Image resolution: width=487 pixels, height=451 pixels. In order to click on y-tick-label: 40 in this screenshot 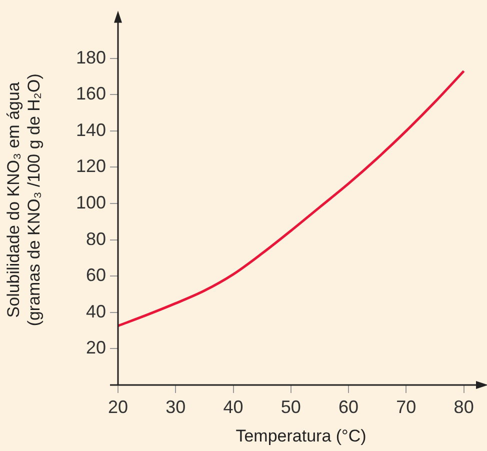, I will do `click(96, 311)`.